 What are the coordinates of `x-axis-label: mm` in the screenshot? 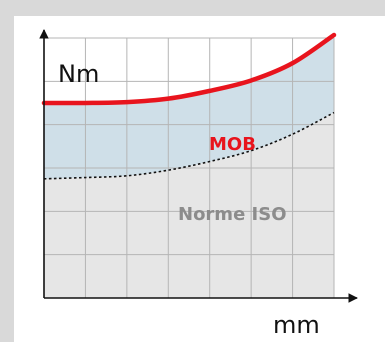 It's located at (296, 325).